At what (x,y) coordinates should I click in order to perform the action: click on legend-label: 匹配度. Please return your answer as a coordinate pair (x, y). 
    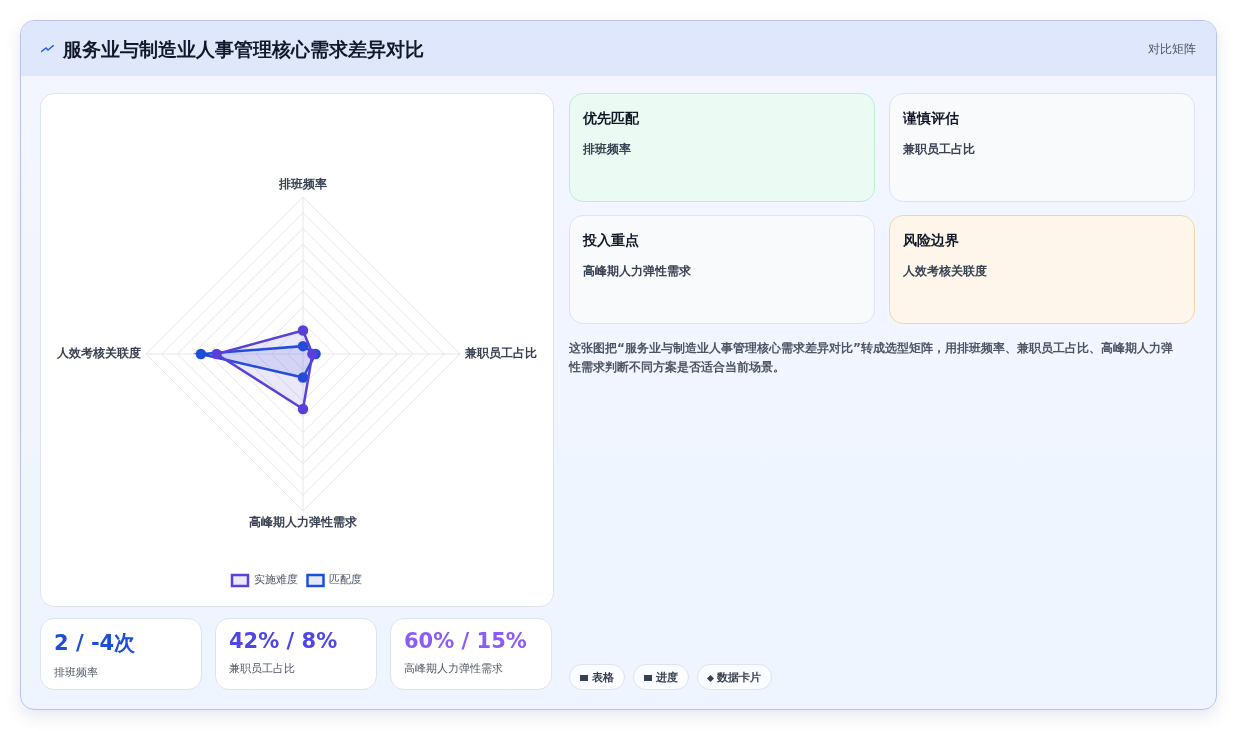
    Looking at the image, I should click on (345, 580).